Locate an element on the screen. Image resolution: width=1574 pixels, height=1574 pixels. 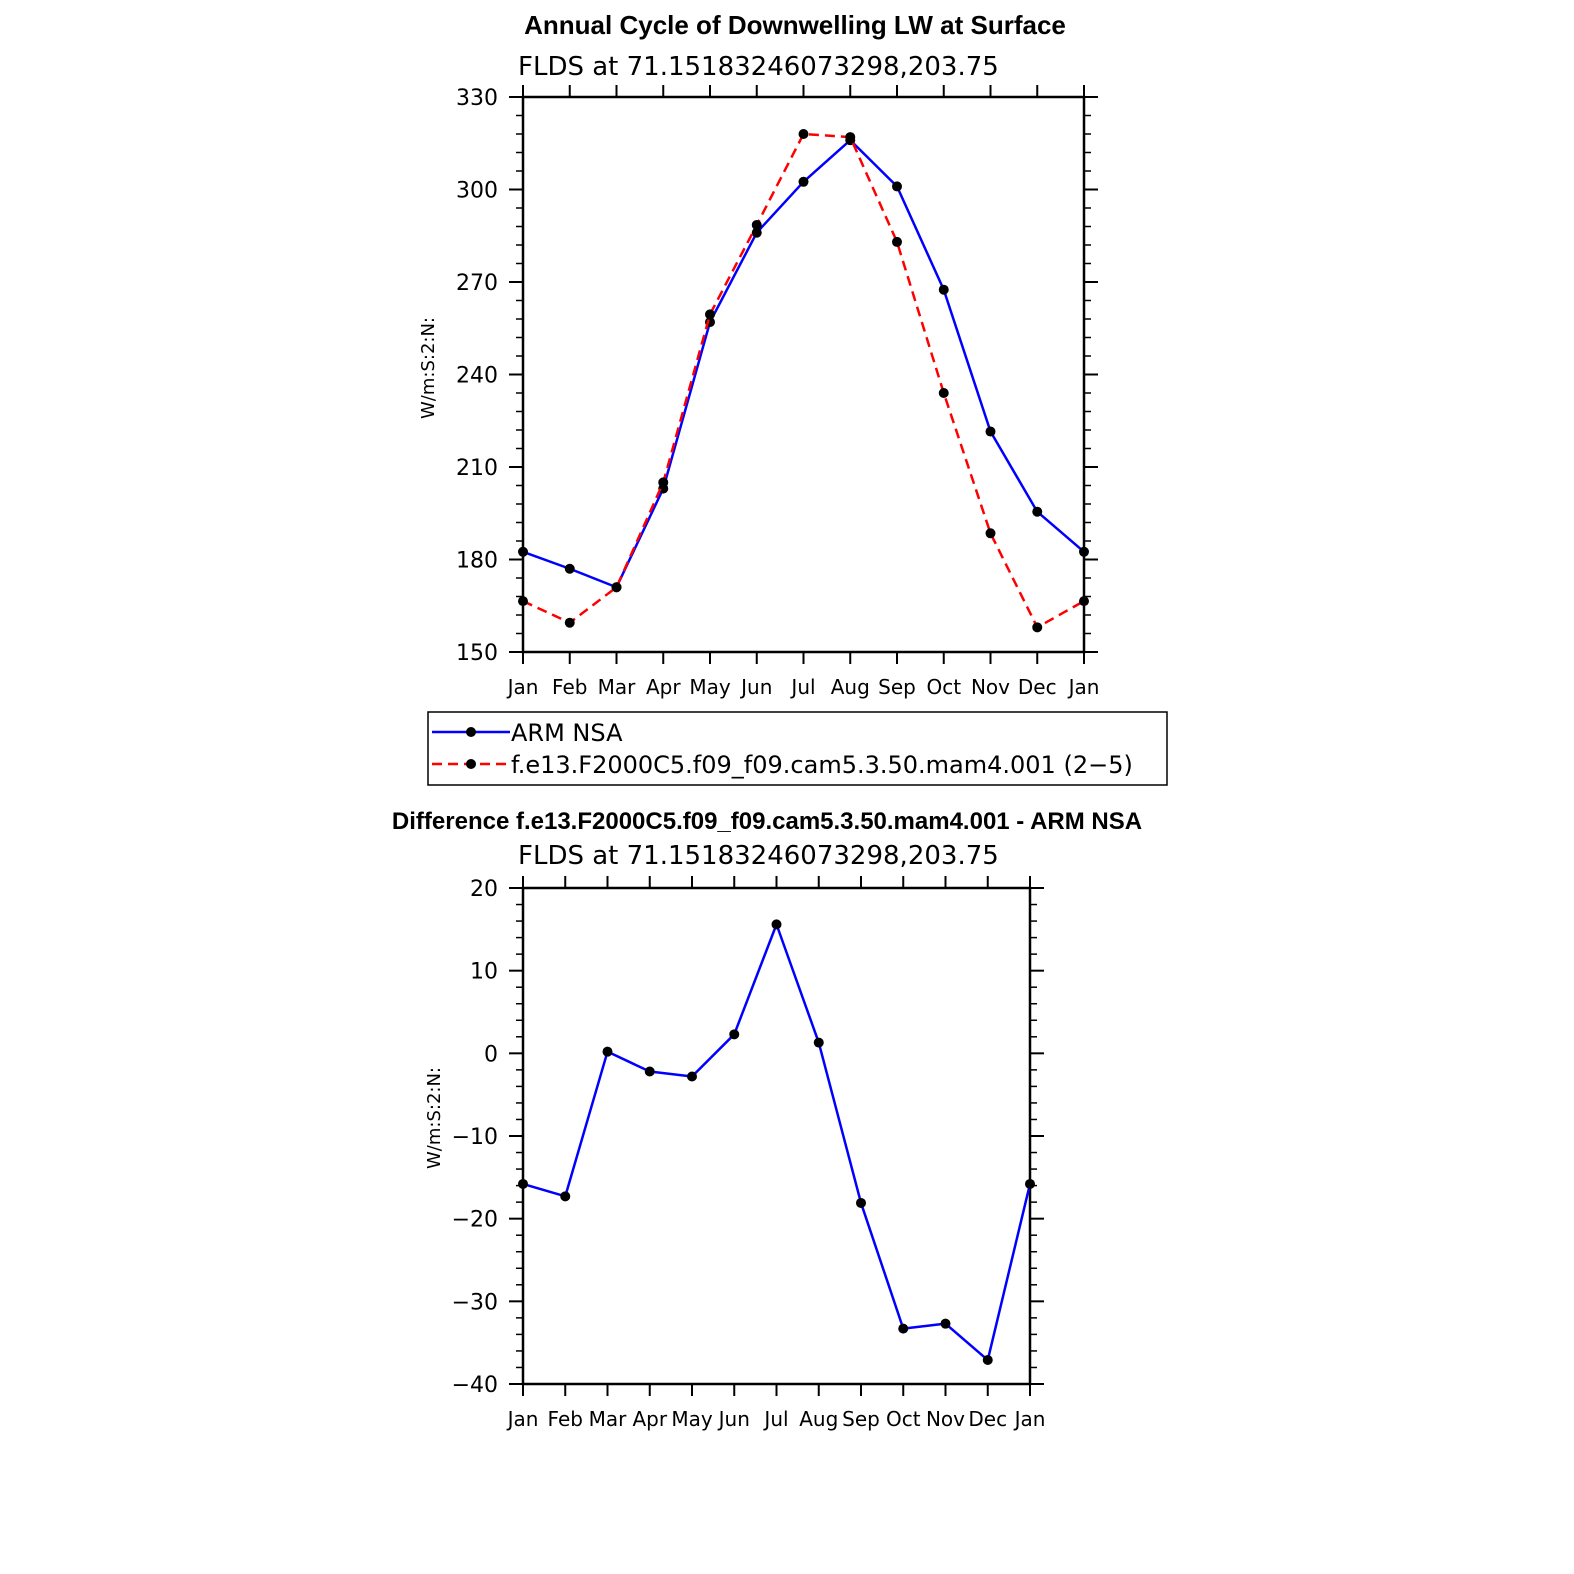
legend-label-arm-nsa: ARM NSA is located at coordinates (567, 733).